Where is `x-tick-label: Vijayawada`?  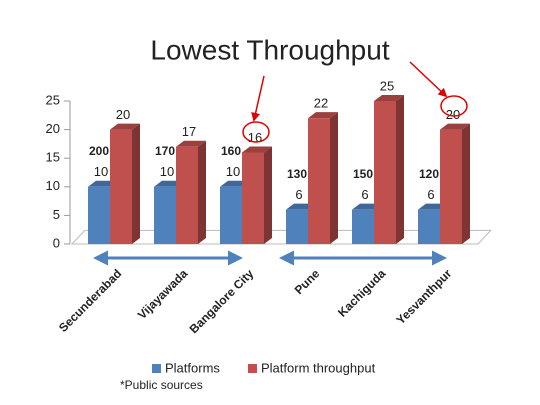
x-tick-label: Vijayawada is located at coordinates (163, 294).